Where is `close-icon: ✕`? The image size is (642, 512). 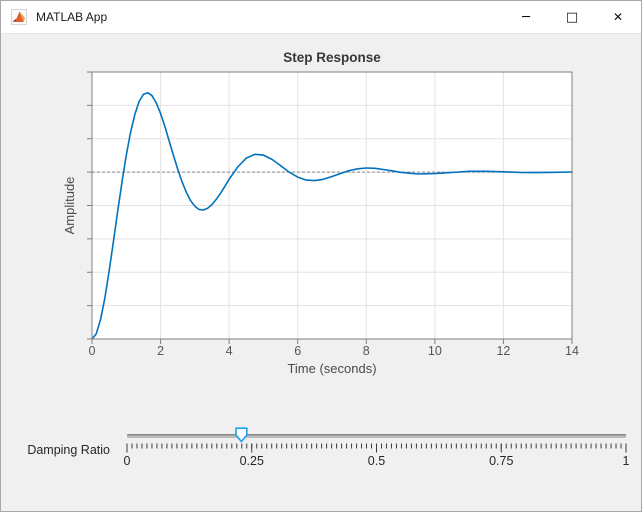
close-icon: ✕ is located at coordinates (618, 17).